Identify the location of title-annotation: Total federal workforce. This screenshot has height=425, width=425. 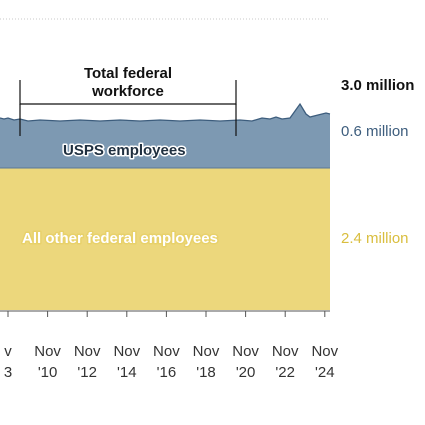
(128, 100).